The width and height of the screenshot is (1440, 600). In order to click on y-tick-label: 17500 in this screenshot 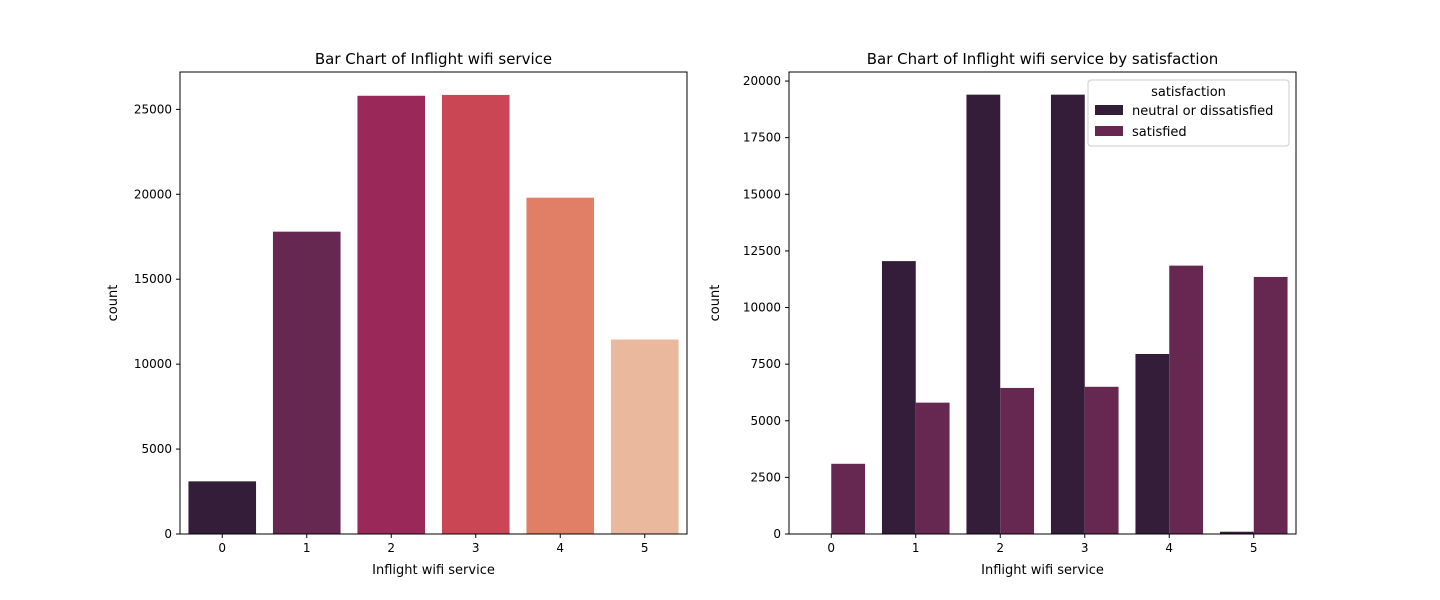, I will do `click(762, 138)`.